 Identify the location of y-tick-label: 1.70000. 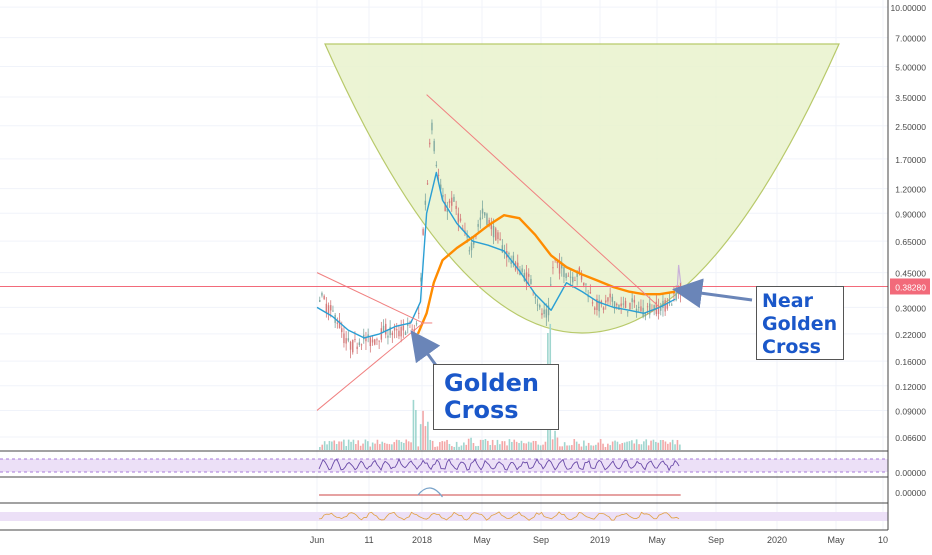
(910, 160).